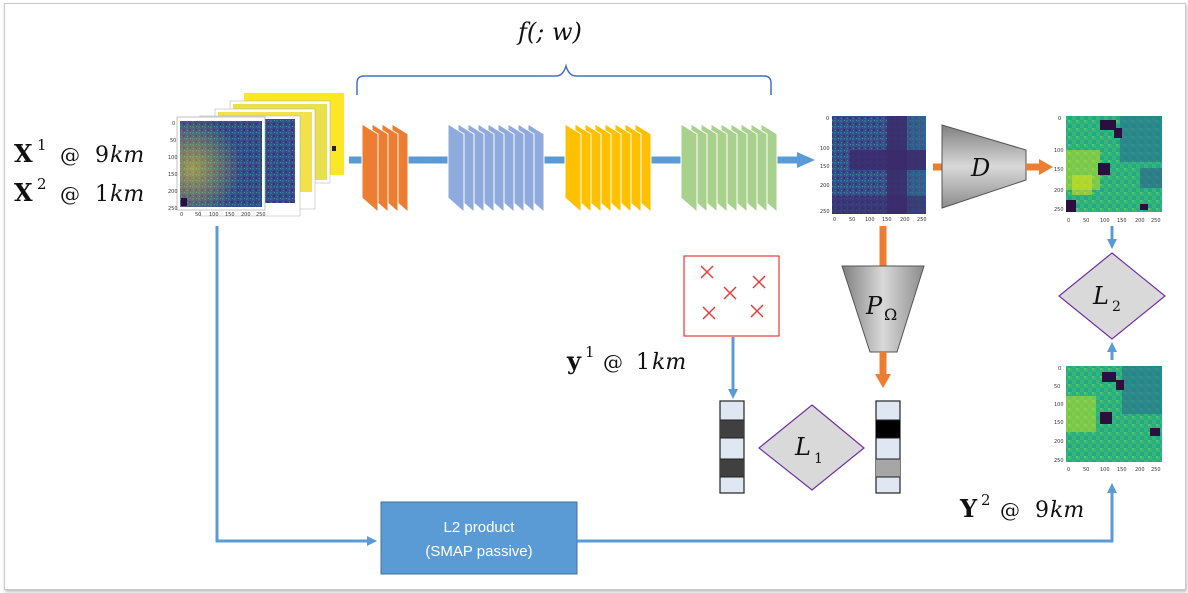 Image resolution: width=1188 pixels, height=593 pixels. What do you see at coordinates (1059, 151) in the screenshot?
I see `coarse-tick-y-100: 100` at bounding box center [1059, 151].